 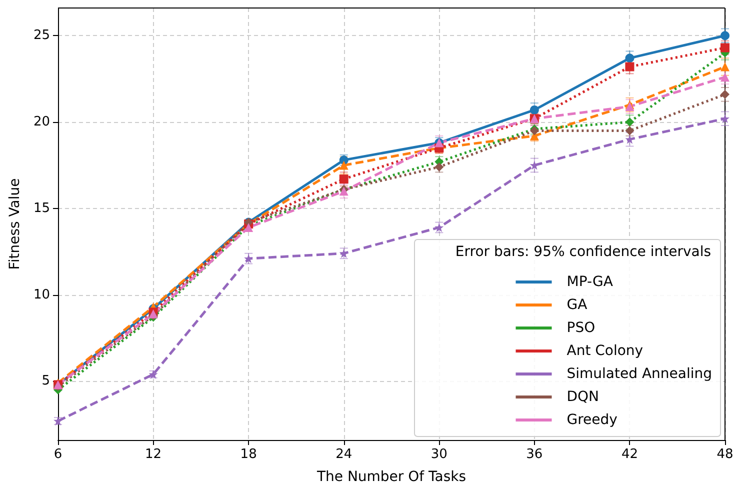 I want to click on y-axis-title: Fitness Value, so click(x=15, y=224).